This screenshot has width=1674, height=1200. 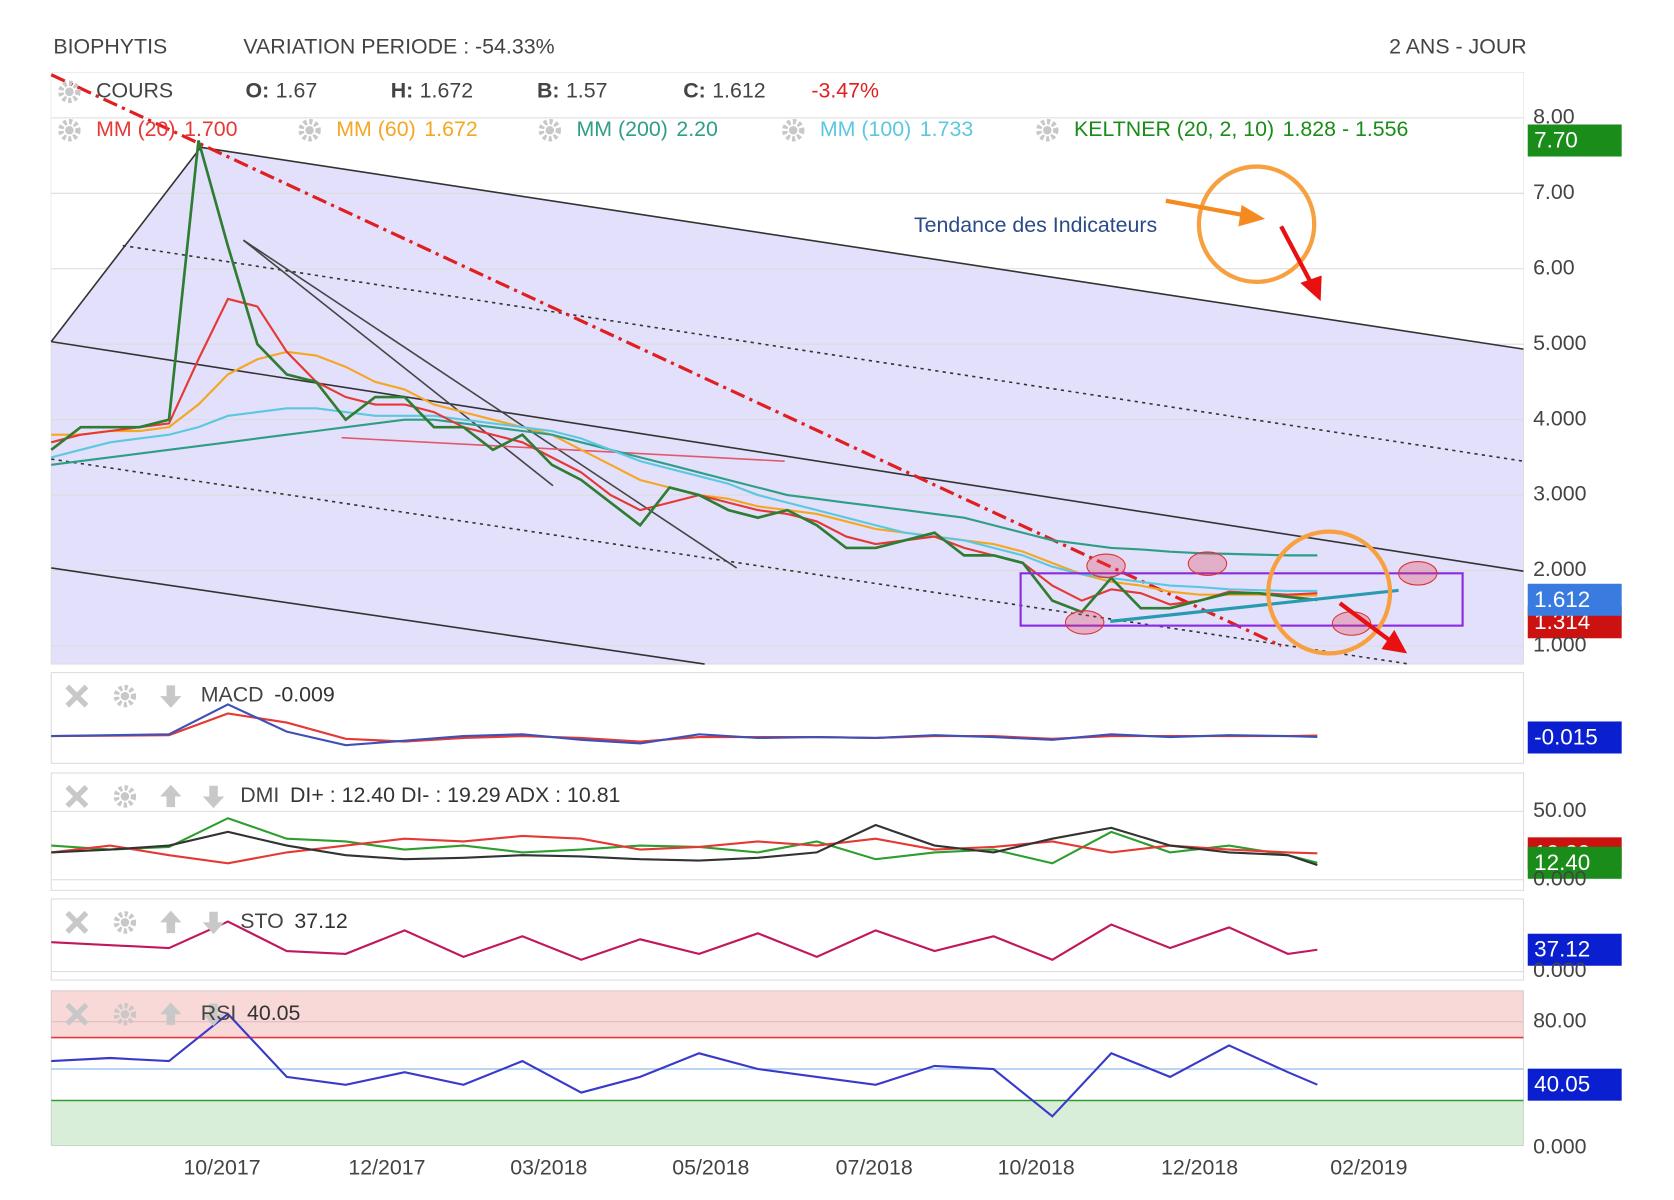 What do you see at coordinates (1562, 949) in the screenshot?
I see `value-tag-label: 37.12` at bounding box center [1562, 949].